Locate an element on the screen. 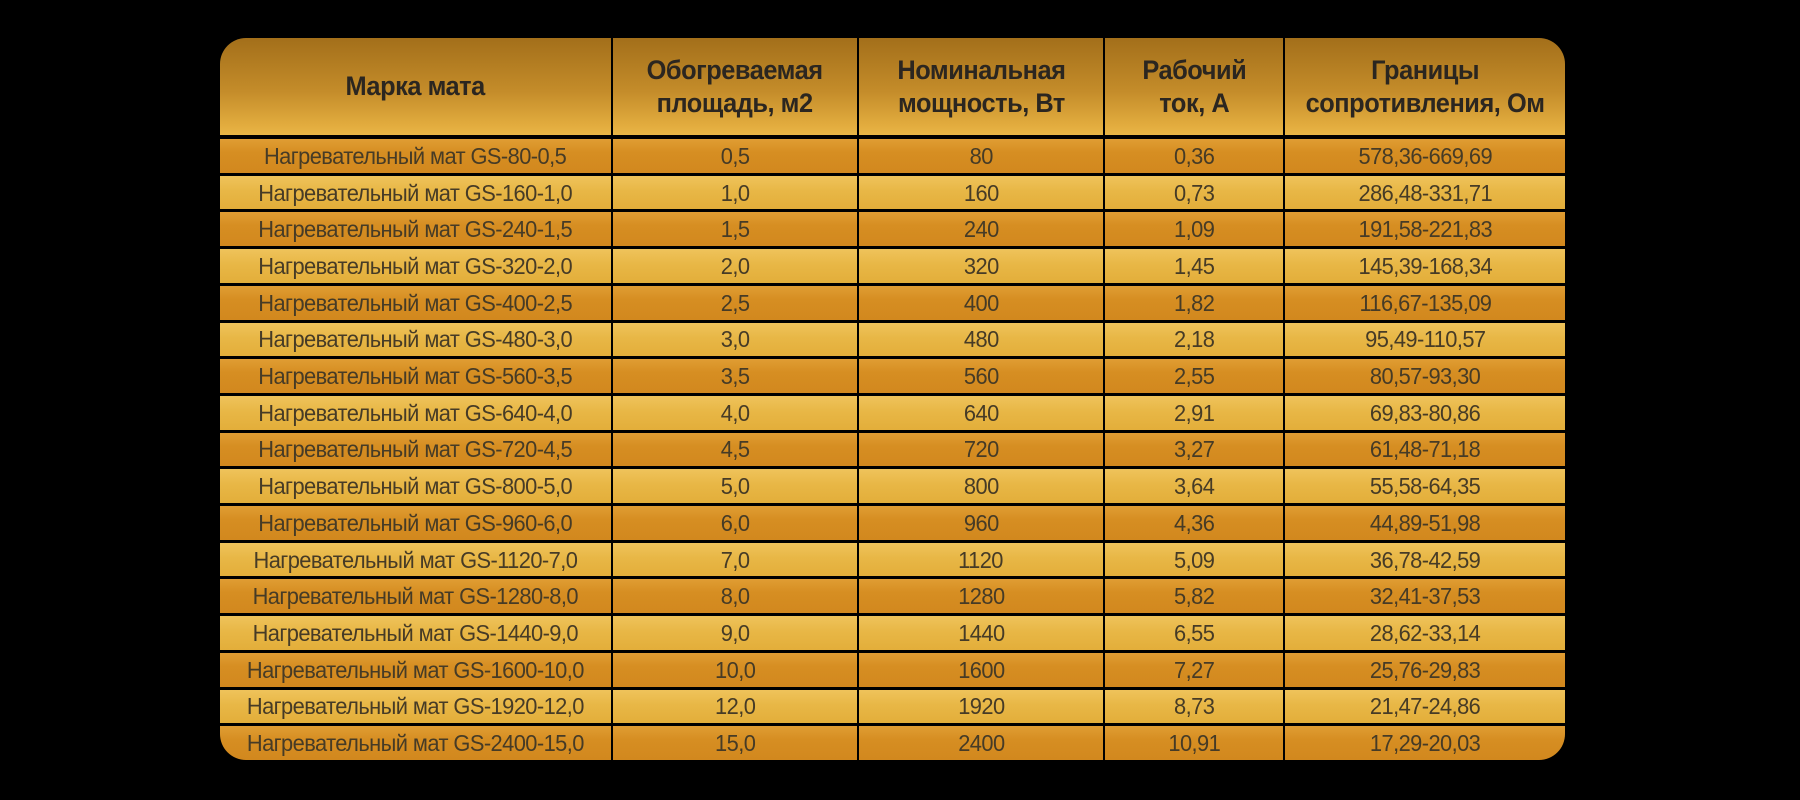 This screenshot has width=1800, height=800. table-cell-heated-area: 1,5 is located at coordinates (735, 229).